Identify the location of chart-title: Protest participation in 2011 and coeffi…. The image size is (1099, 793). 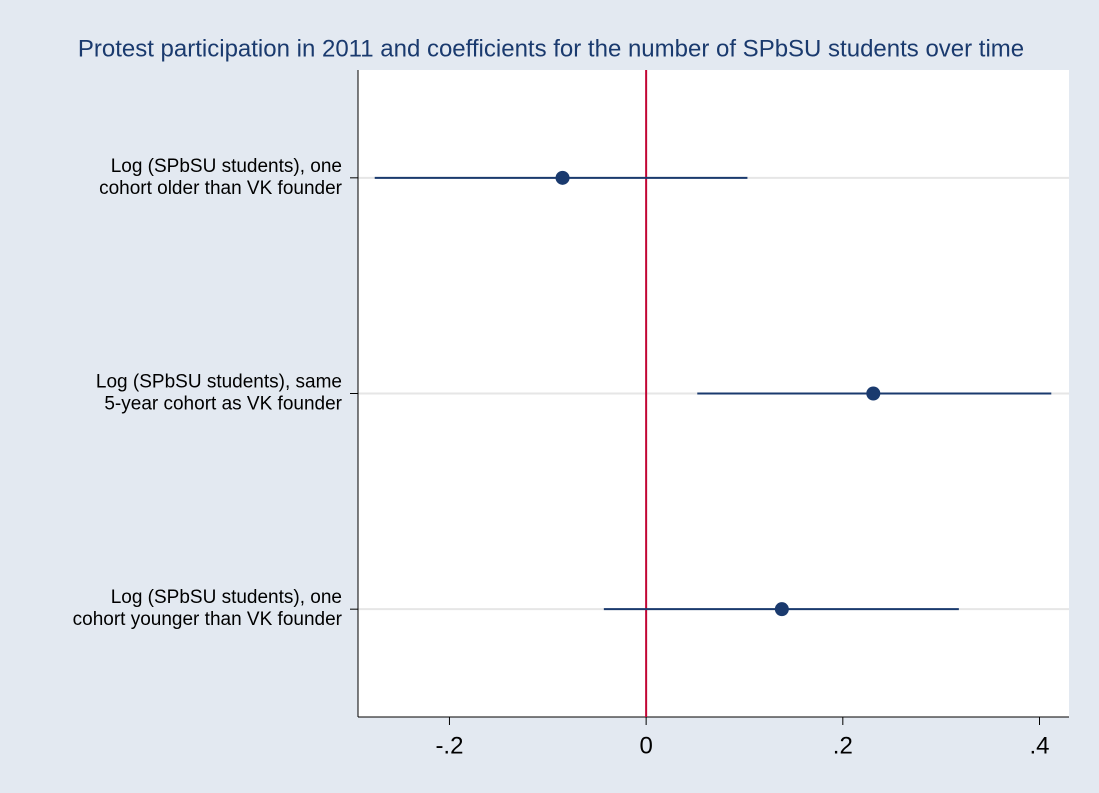
(551, 48).